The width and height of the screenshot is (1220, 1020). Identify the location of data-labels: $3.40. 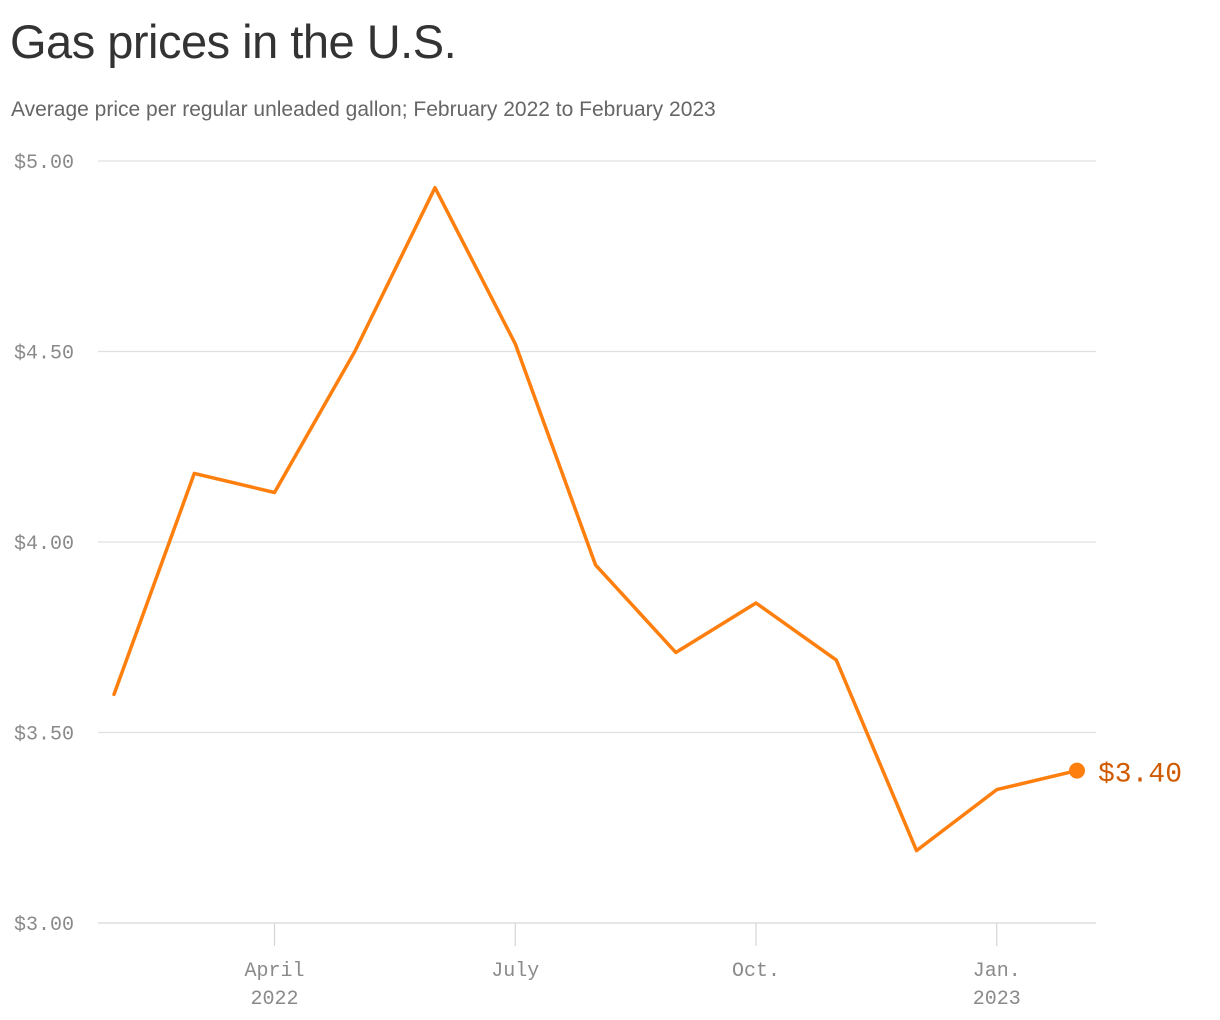
(1140, 775).